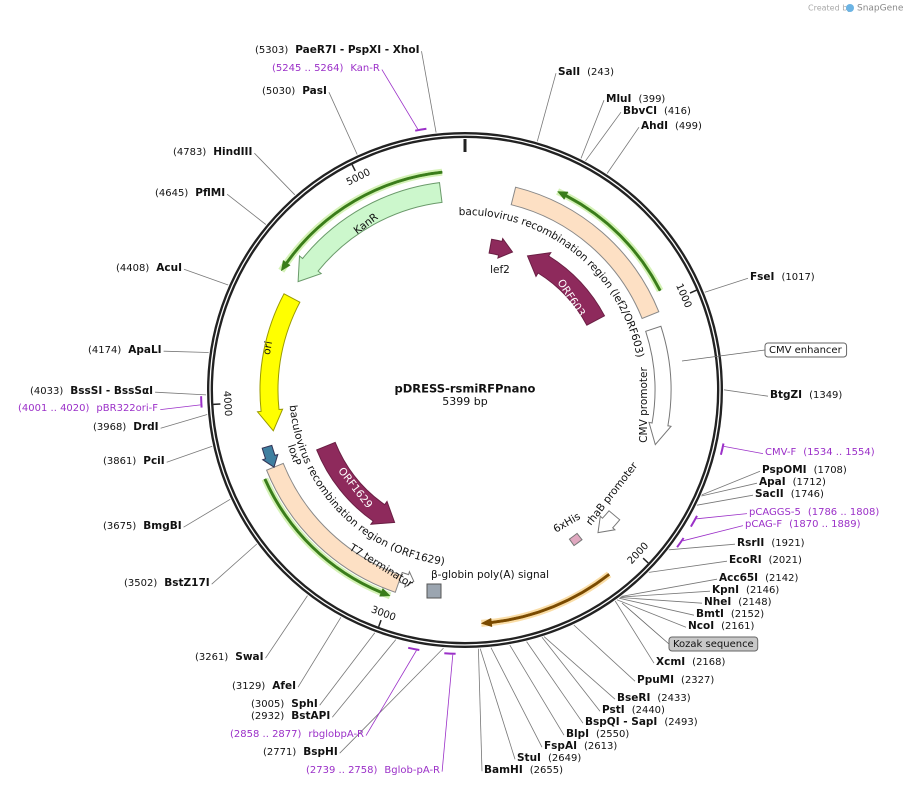  What do you see at coordinates (569, 72) in the screenshot?
I see `name: SalI` at bounding box center [569, 72].